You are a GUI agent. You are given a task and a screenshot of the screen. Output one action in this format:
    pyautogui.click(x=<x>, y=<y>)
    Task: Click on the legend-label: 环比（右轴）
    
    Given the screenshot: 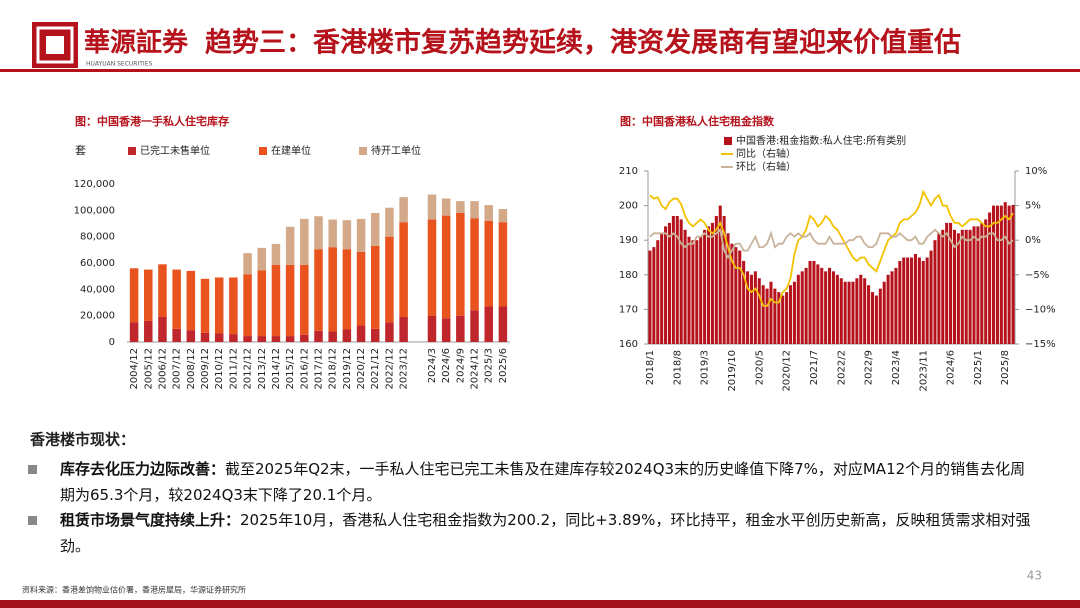 What is the action you would take?
    pyautogui.click(x=766, y=166)
    